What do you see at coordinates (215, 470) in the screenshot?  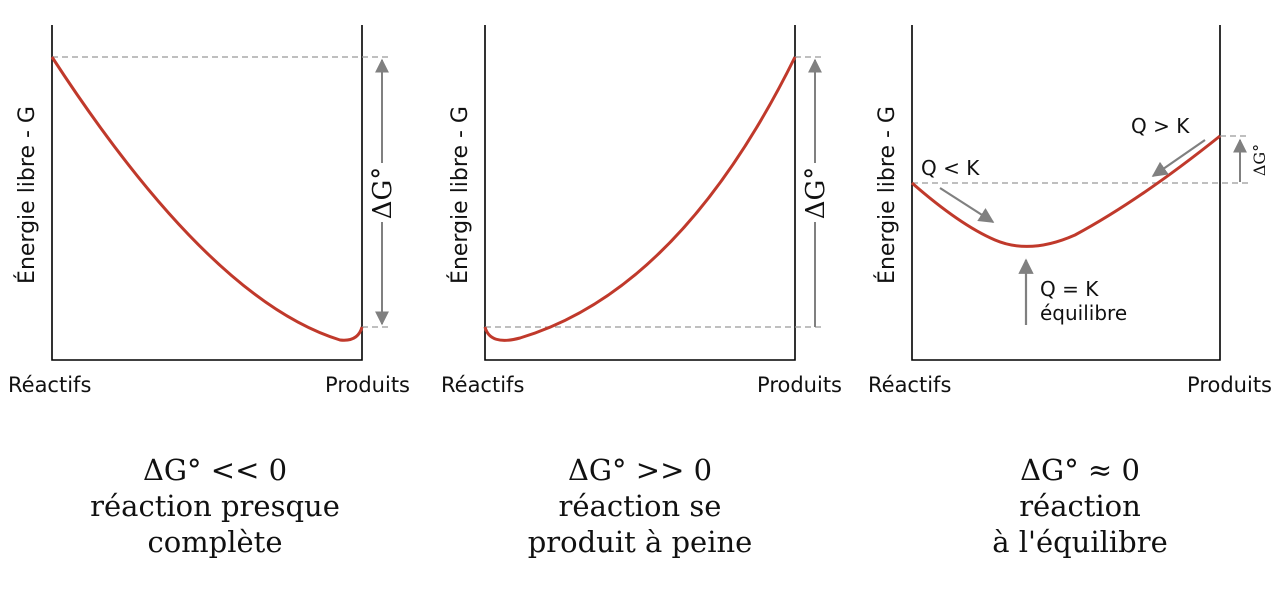 I see `caption-1-line-1: ΔG° << 0` at bounding box center [215, 470].